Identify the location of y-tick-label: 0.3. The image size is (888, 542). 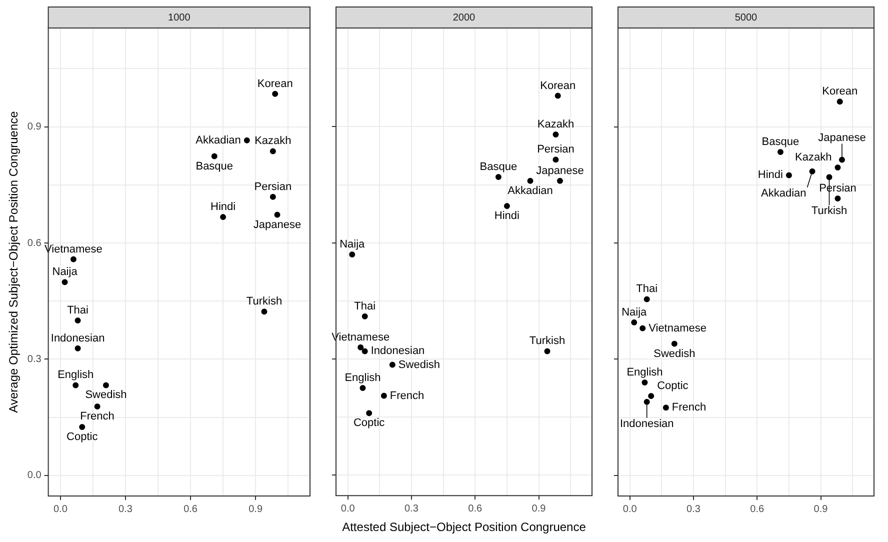
(34, 359).